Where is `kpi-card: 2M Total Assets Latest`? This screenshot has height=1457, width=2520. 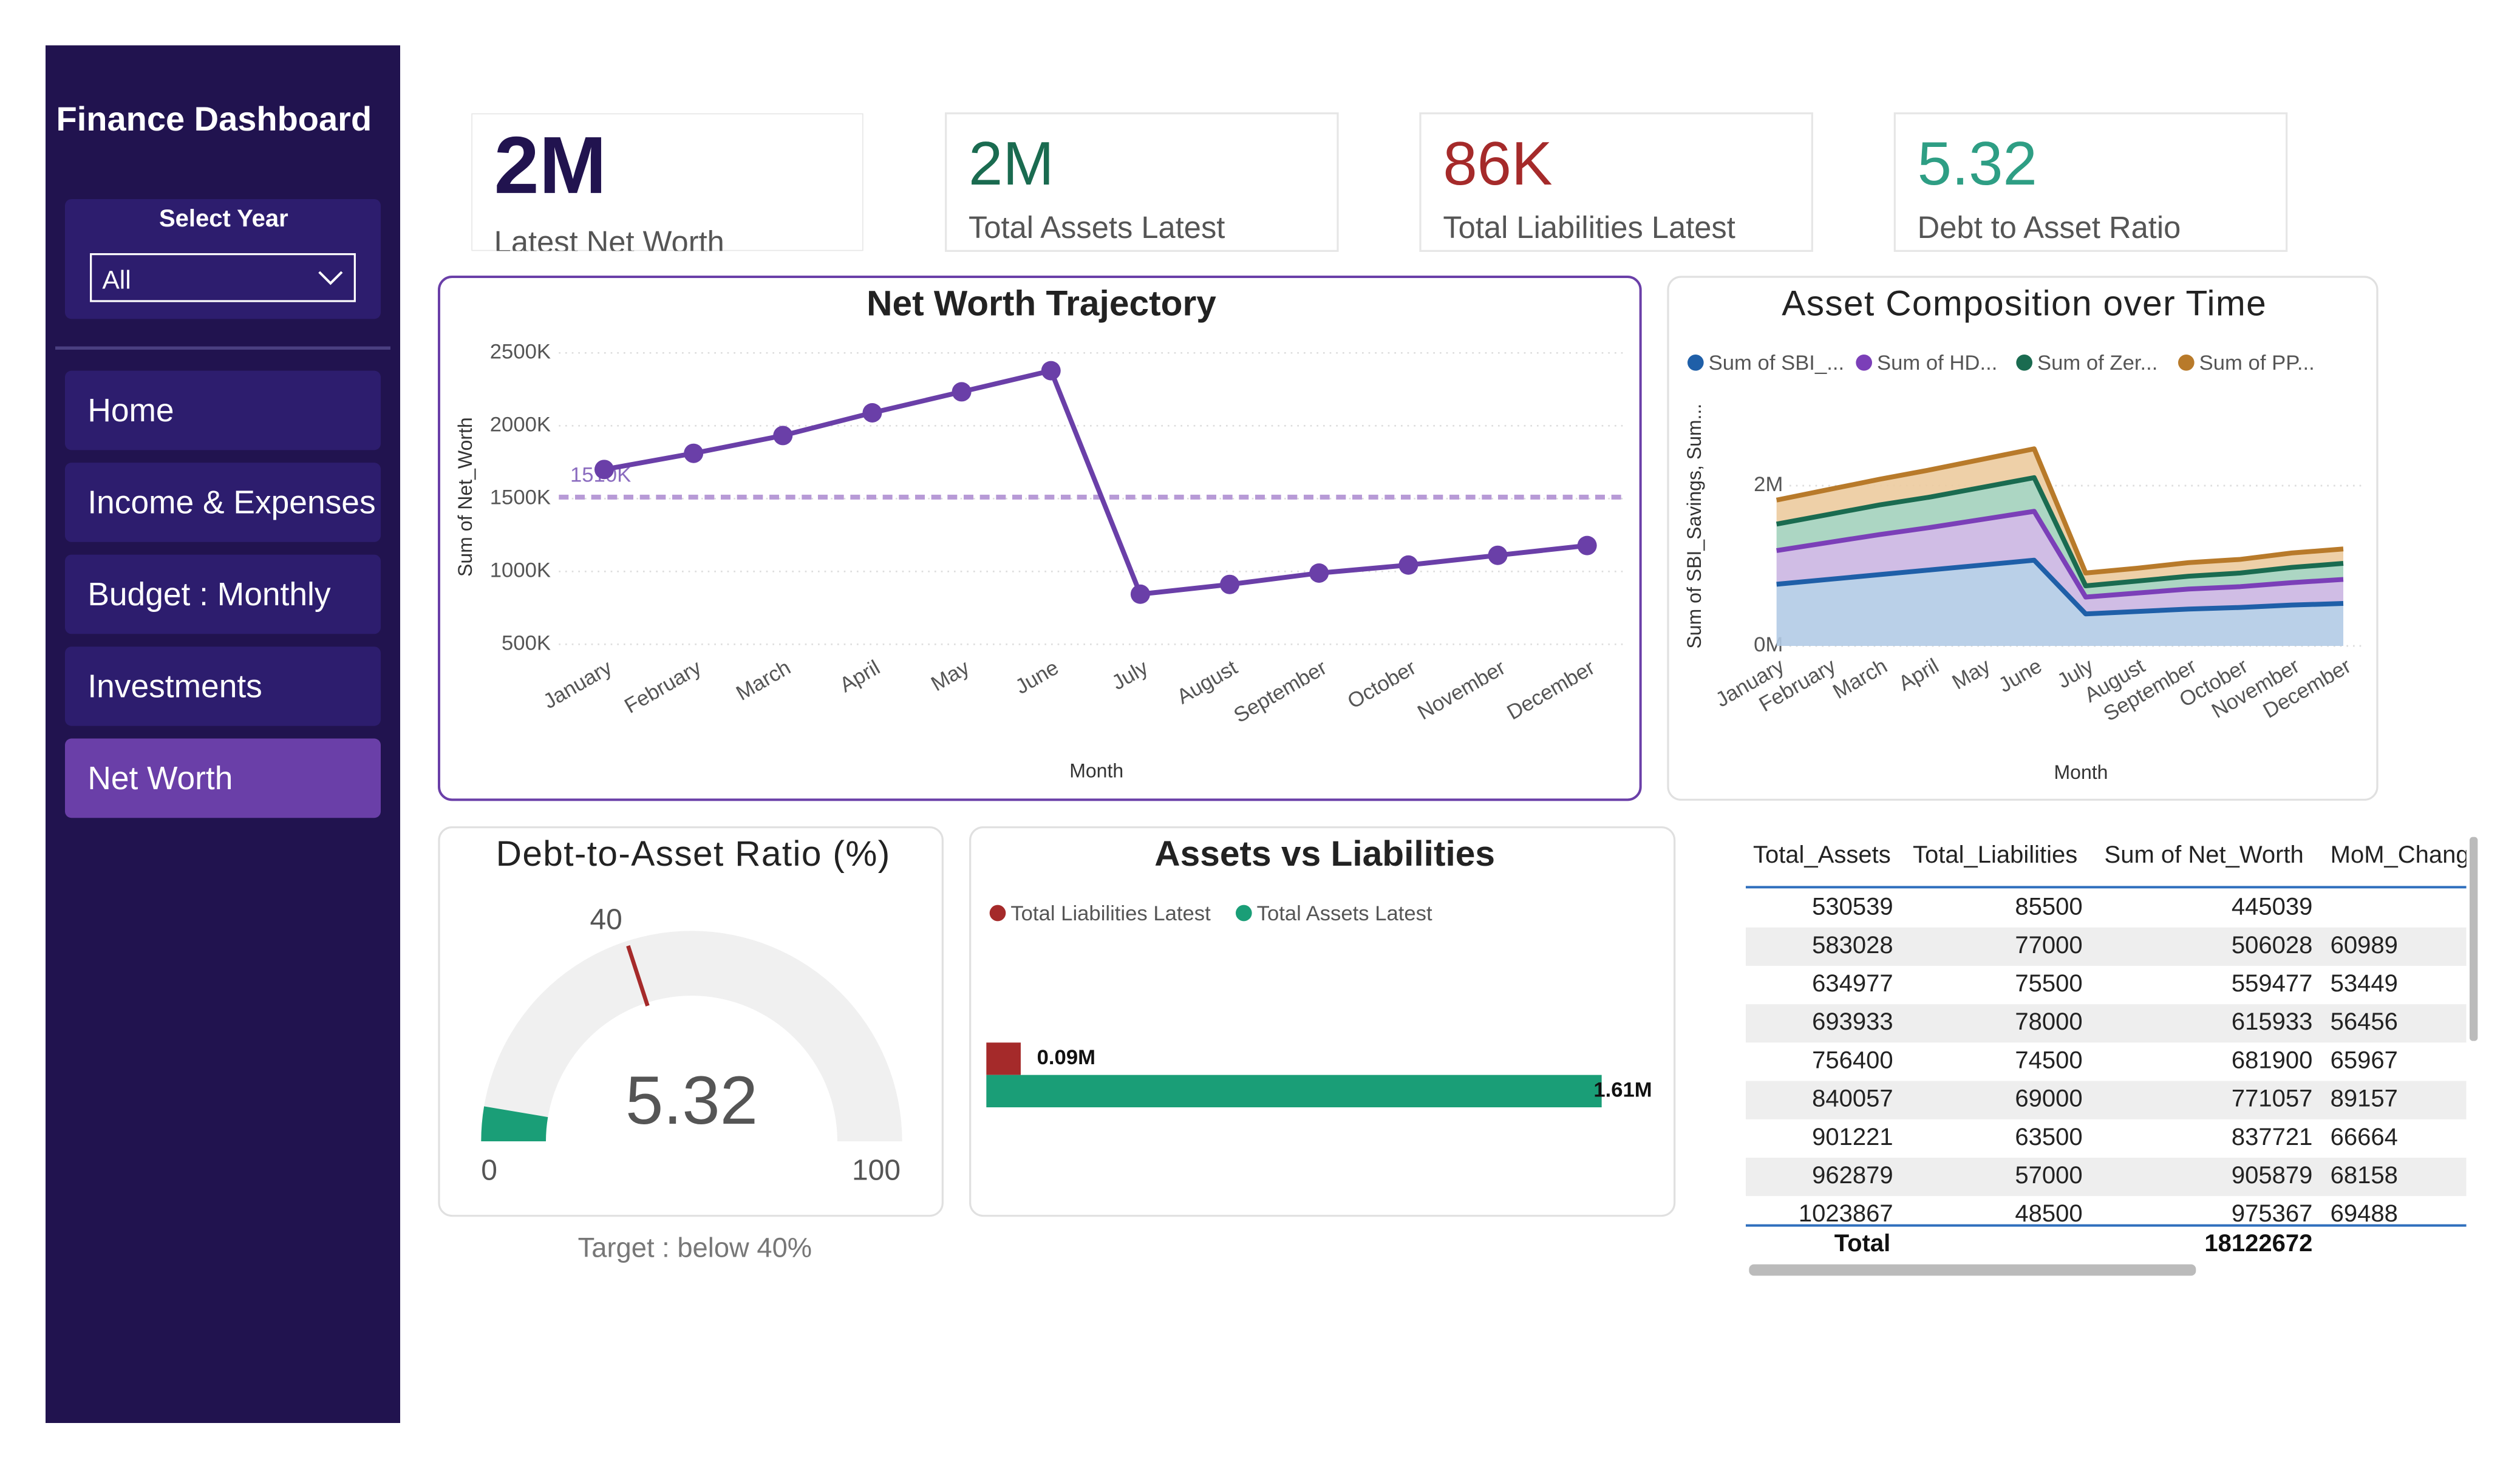 kpi-card: 2M Total Assets Latest is located at coordinates (1142, 182).